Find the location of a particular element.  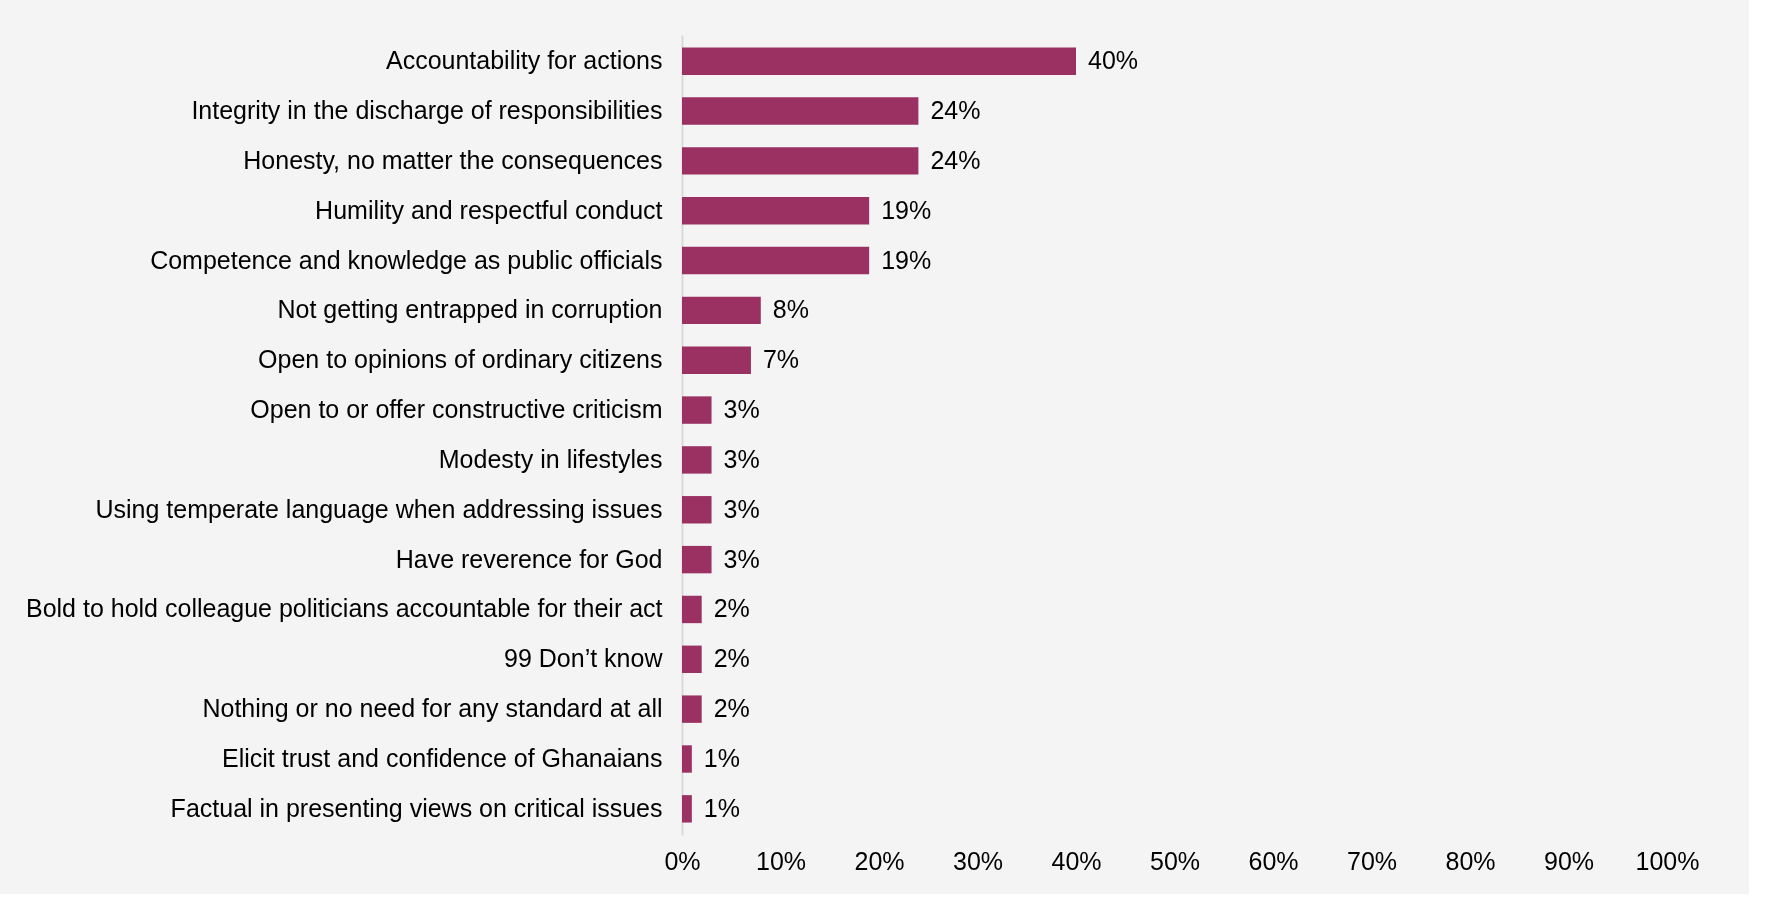

x-tick-label: 90% is located at coordinates (1569, 860).